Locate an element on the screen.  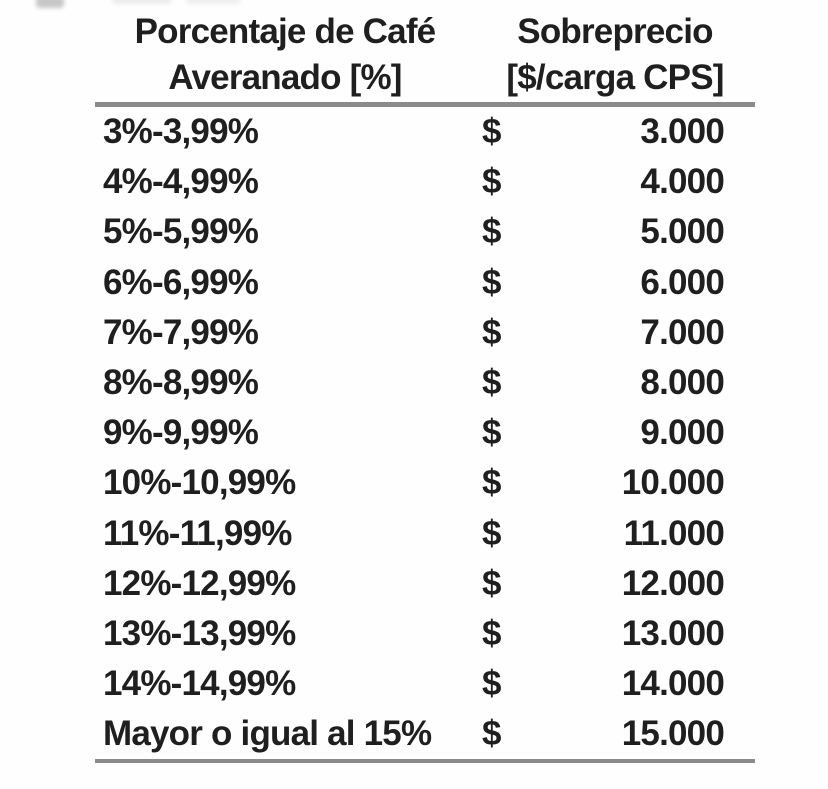
surcharge-value-cell: 8.000 is located at coordinates (682, 383).